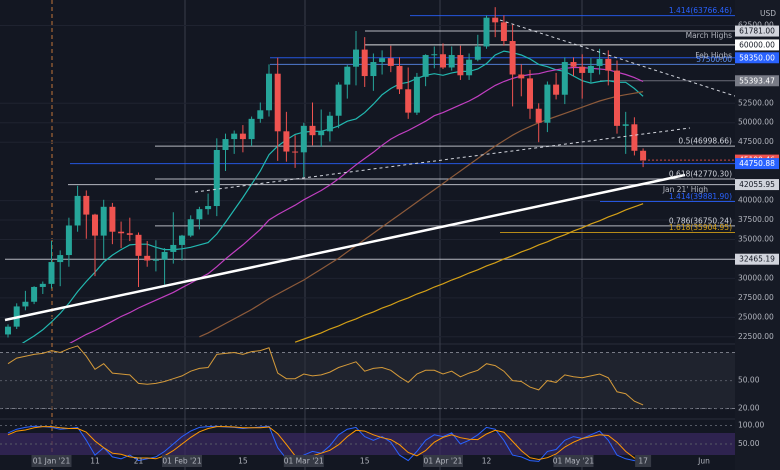  I want to click on stoch-panel, so click(367, 443).